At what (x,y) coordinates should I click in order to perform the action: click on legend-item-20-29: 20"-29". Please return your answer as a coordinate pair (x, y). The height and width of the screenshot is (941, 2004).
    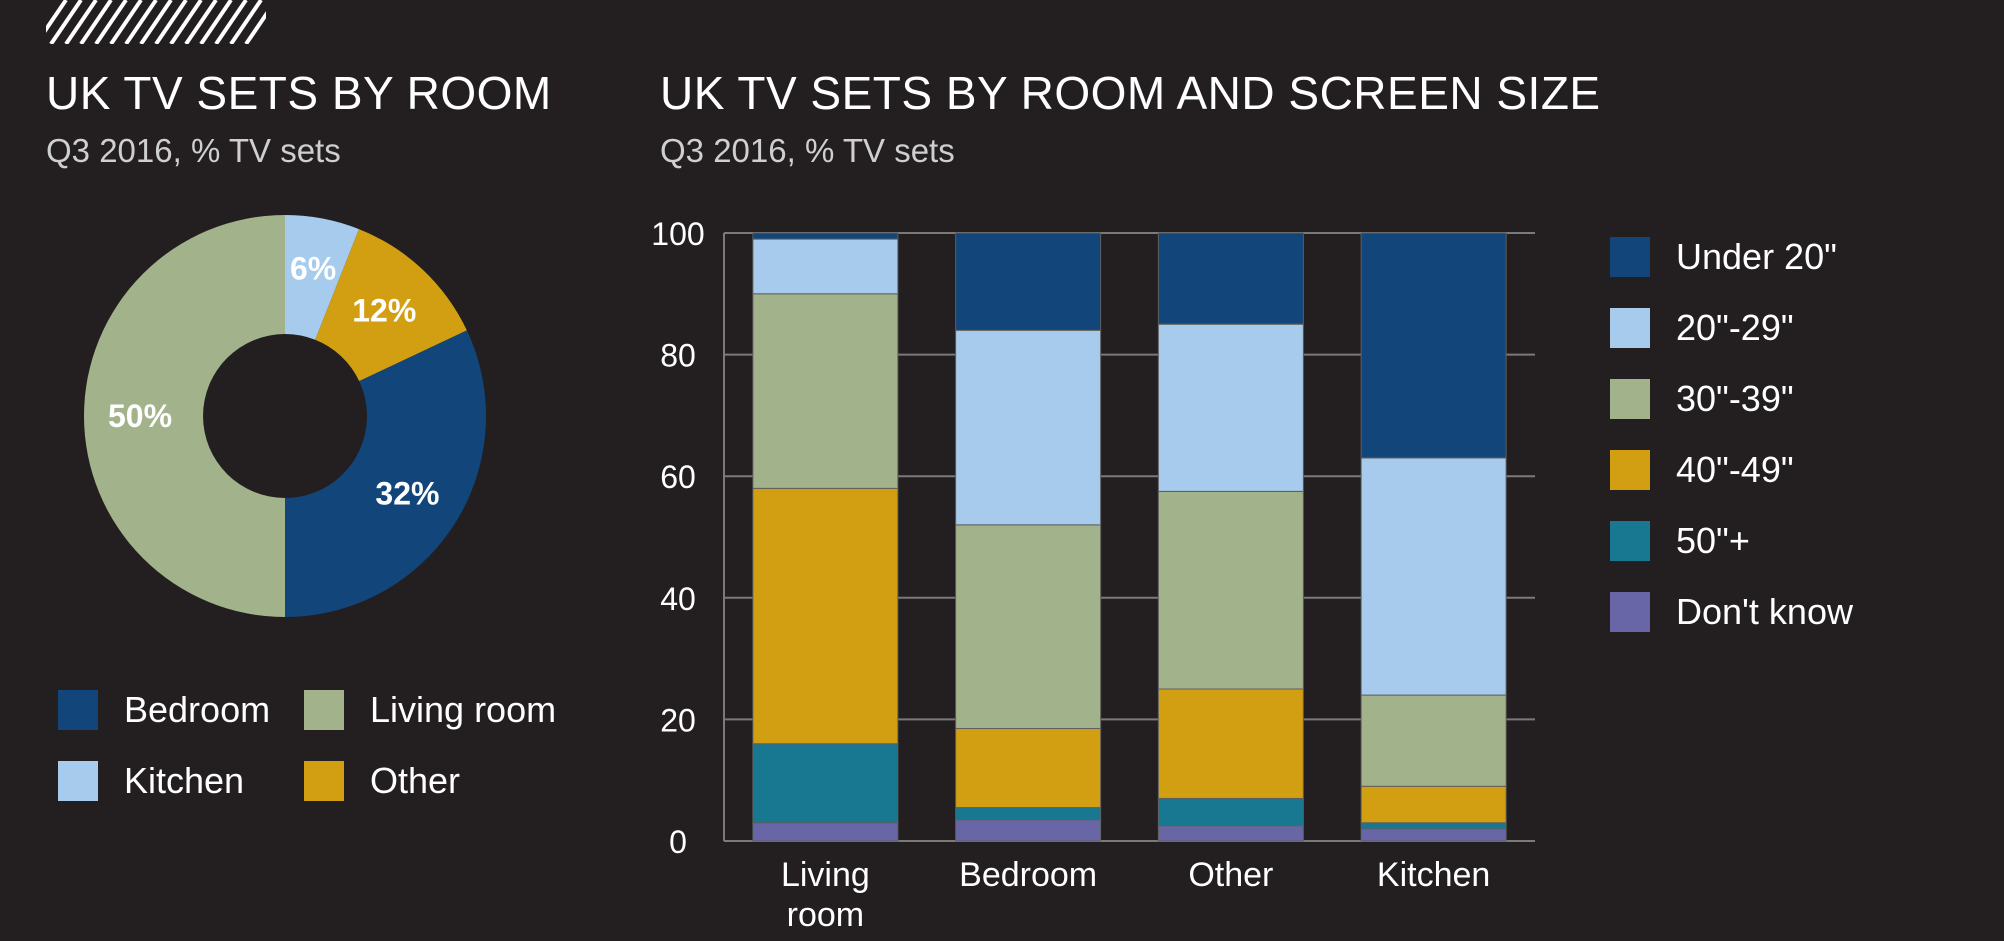
    Looking at the image, I should click on (1702, 327).